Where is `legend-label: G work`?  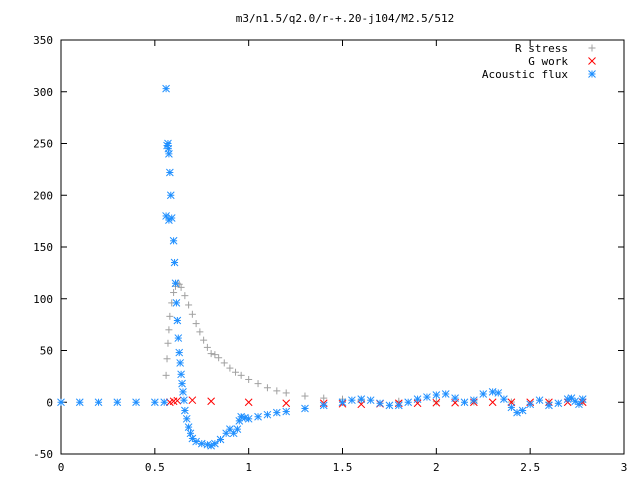
legend-label: G work is located at coordinates (548, 61).